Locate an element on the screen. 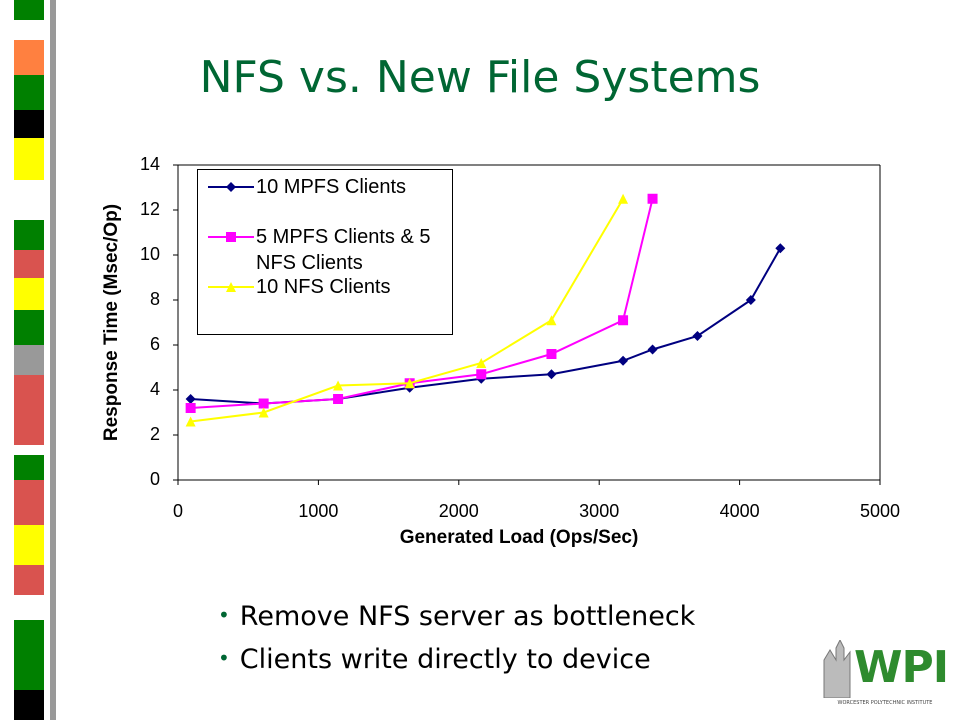 This screenshot has width=960, height=720. legend-item: 5 MPFS Clients & 5 NFS Clients is located at coordinates (326, 250).